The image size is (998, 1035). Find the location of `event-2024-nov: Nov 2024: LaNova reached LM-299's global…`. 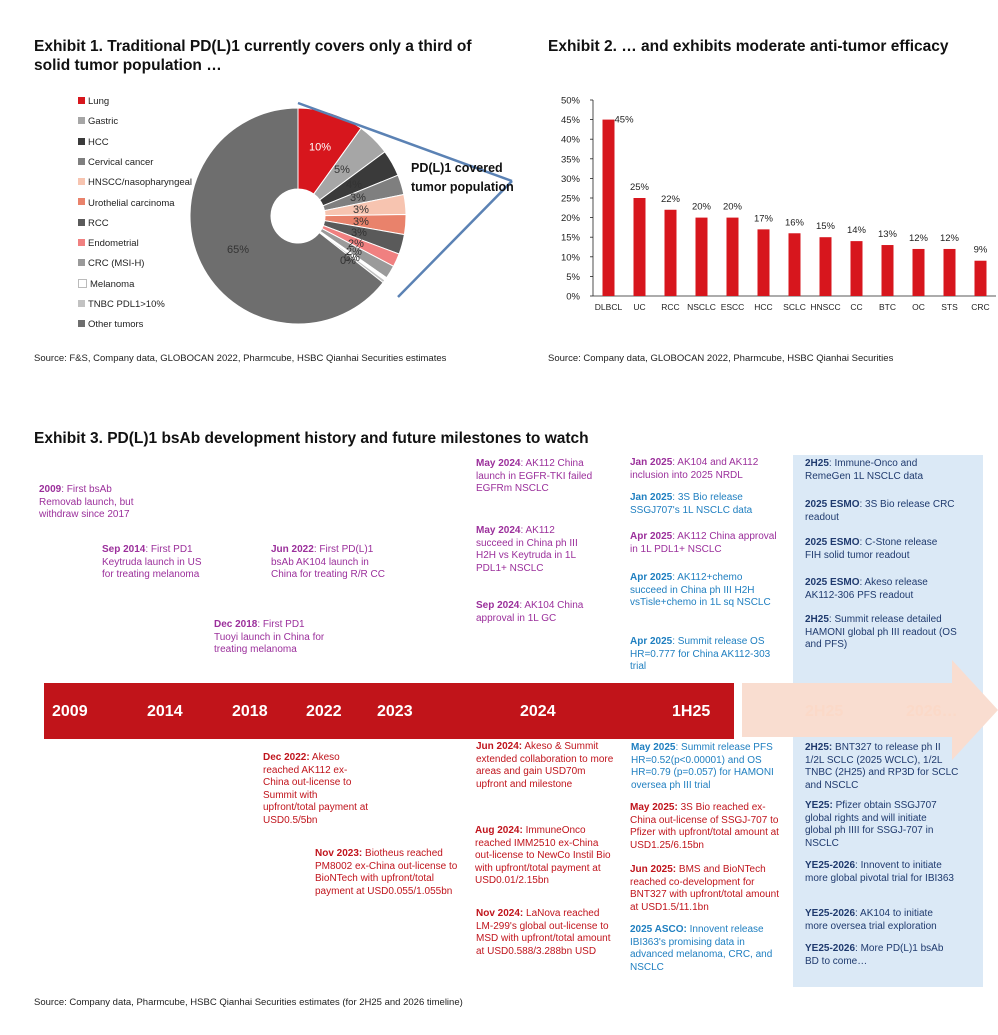

event-2024-nov: Nov 2024: LaNova reached LM-299's global… is located at coordinates (543, 932).